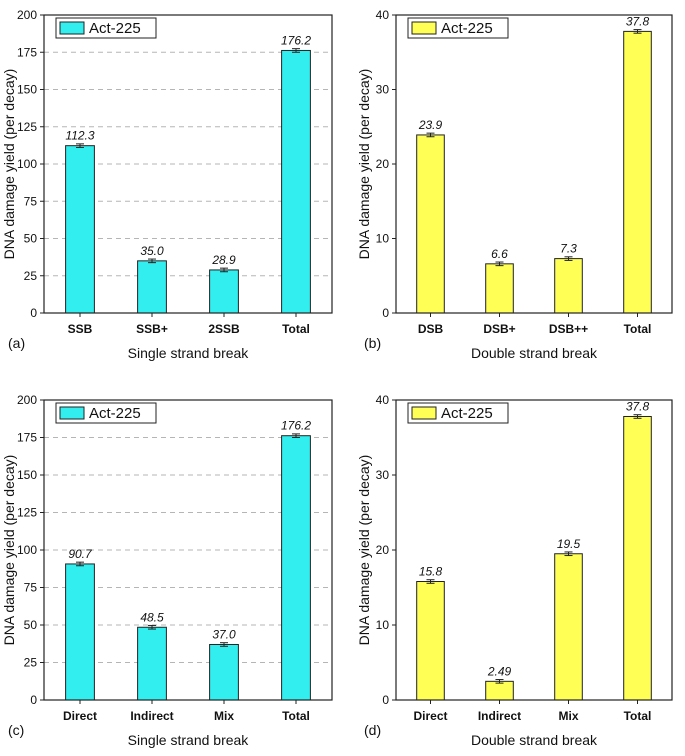  I want to click on data-label: 90.7, so click(80, 554).